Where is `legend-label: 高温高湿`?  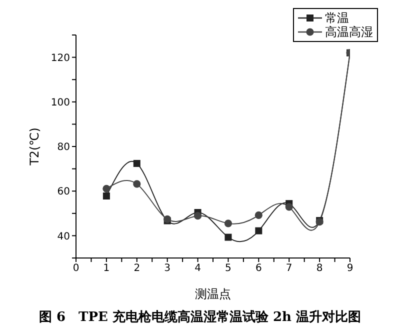 legend-label: 高温高湿 is located at coordinates (349, 32).